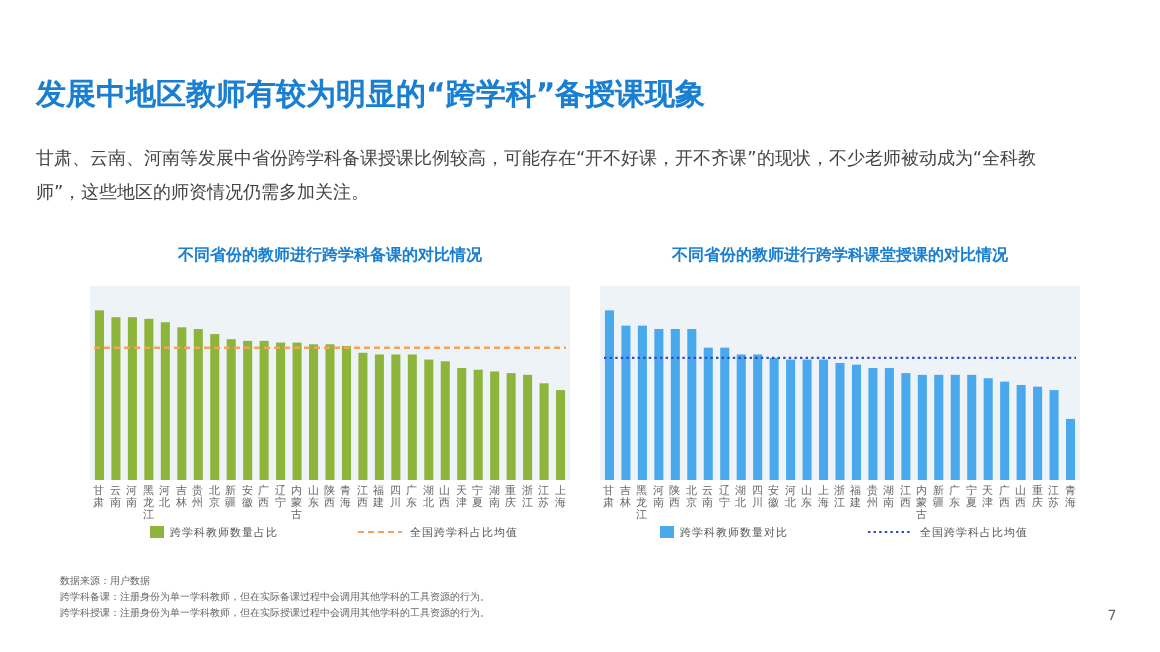 Image resolution: width=1160 pixels, height=652 pixels. Describe the element at coordinates (840, 255) in the screenshot. I see `chart-title: 不同省份的教师进行跨学科课堂授课的对比情况` at that location.